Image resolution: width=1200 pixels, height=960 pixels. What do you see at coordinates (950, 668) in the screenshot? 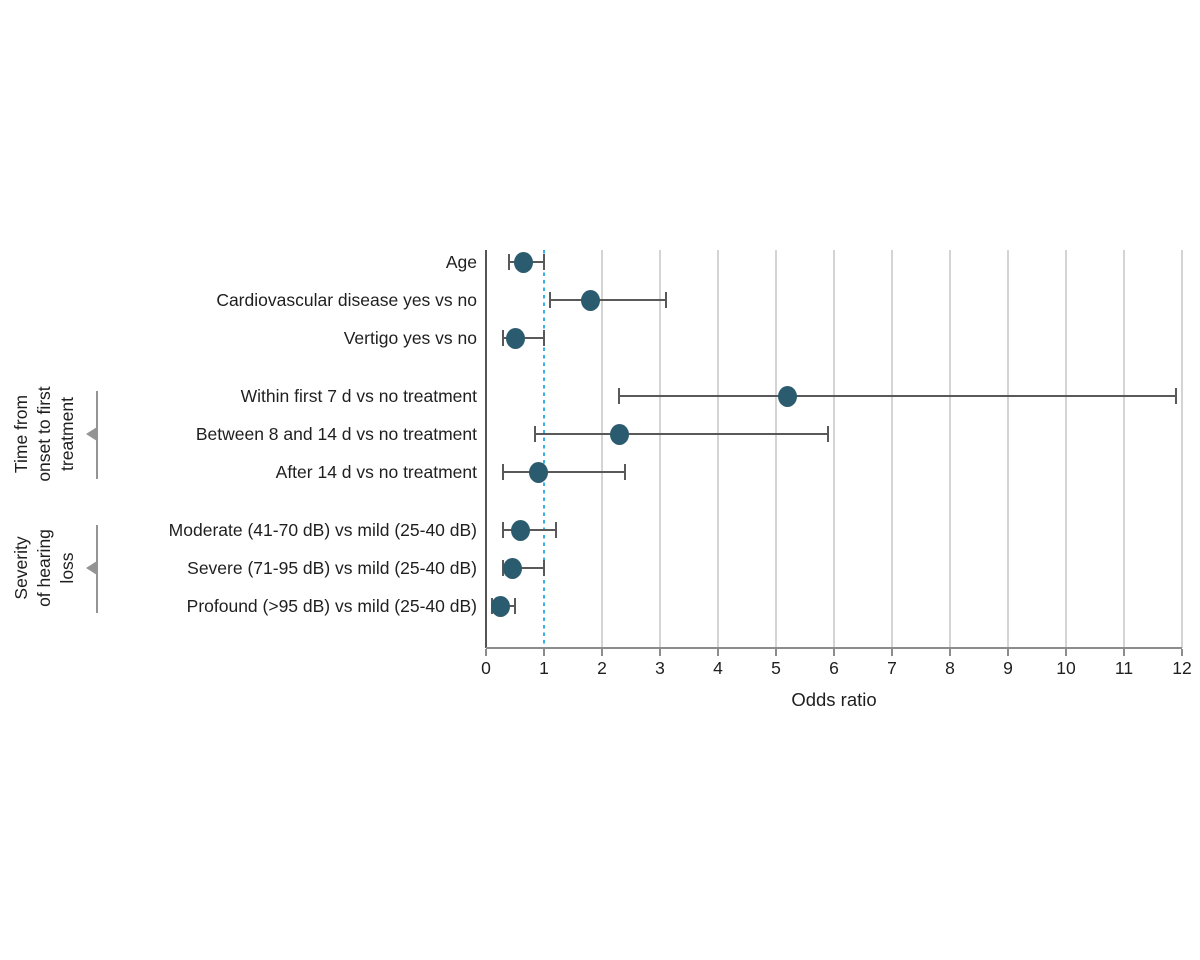
I see `x-tick-label: 8` at bounding box center [950, 668].